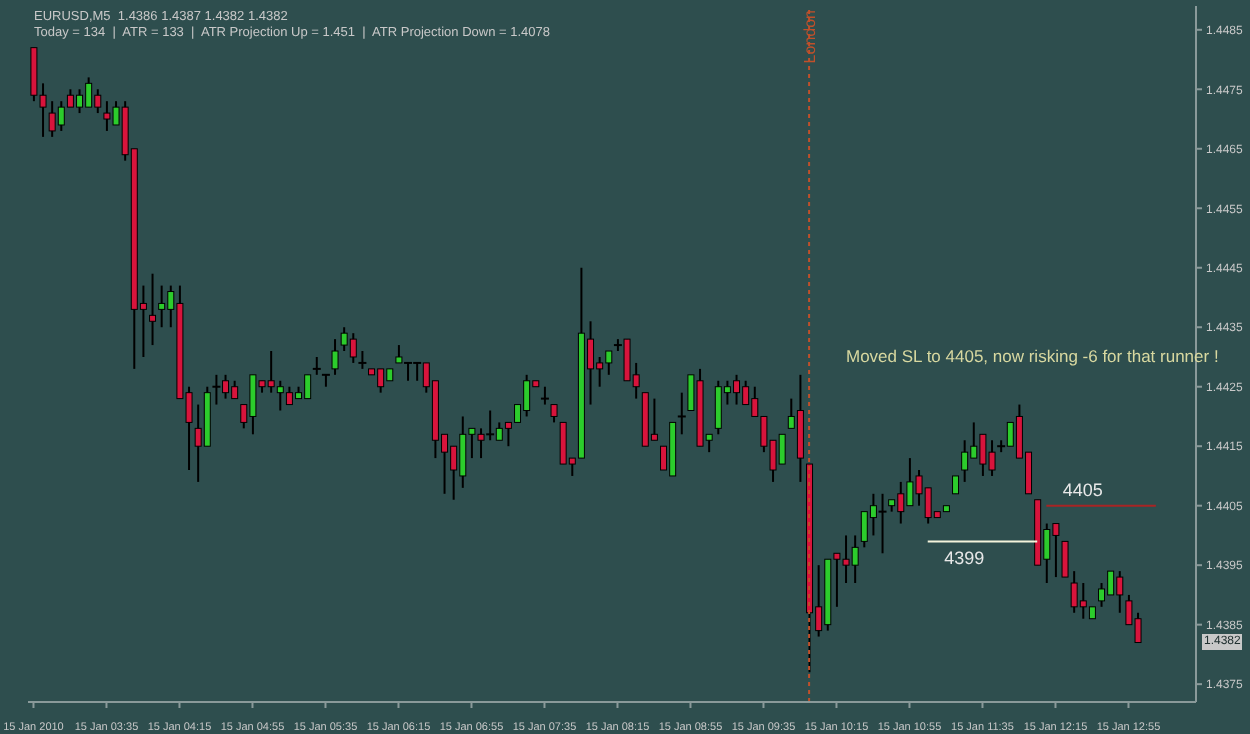  Describe the element at coordinates (964, 558) in the screenshot. I see `annotation: 4399` at that location.